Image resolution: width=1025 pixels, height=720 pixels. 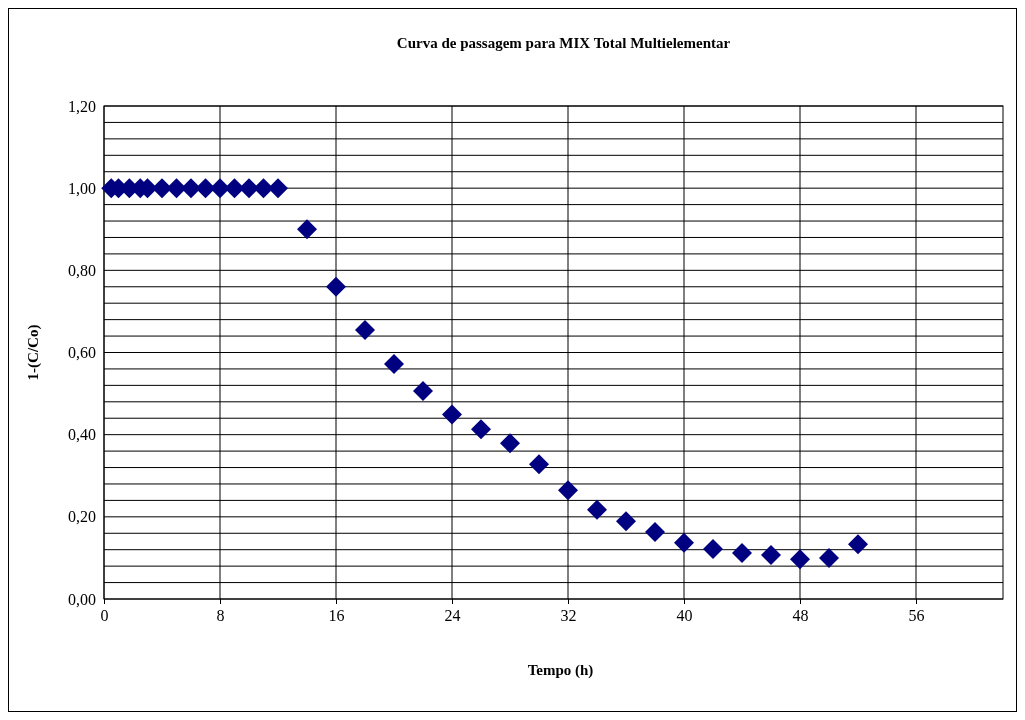 I want to click on x-axis-title: Tempo (h), so click(x=560, y=670).